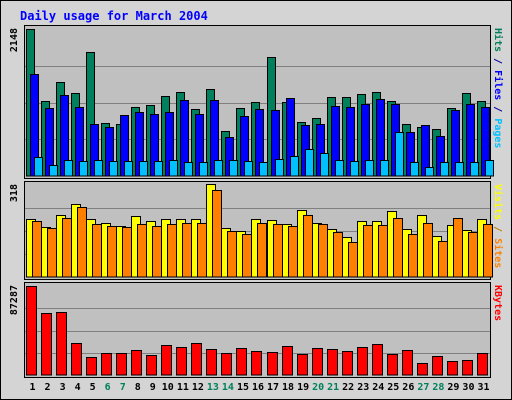 Image resolution: width=512 pixels, height=400 pixels. Describe the element at coordinates (498, 253) in the screenshot. I see `legend-entry: Sites` at that location.